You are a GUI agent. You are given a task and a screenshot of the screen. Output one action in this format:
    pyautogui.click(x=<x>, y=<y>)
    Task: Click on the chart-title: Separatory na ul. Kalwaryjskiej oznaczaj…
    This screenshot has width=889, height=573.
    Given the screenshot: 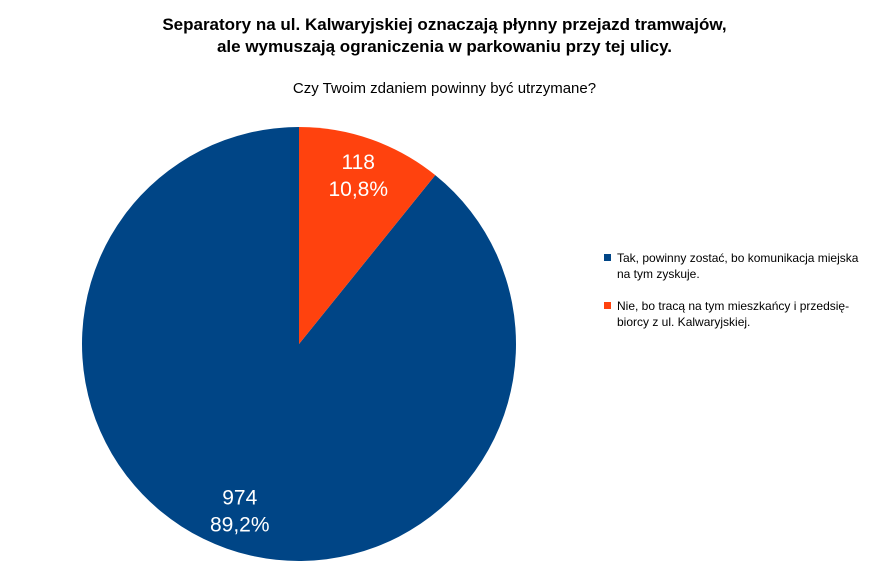 What is the action you would take?
    pyautogui.click(x=444, y=35)
    